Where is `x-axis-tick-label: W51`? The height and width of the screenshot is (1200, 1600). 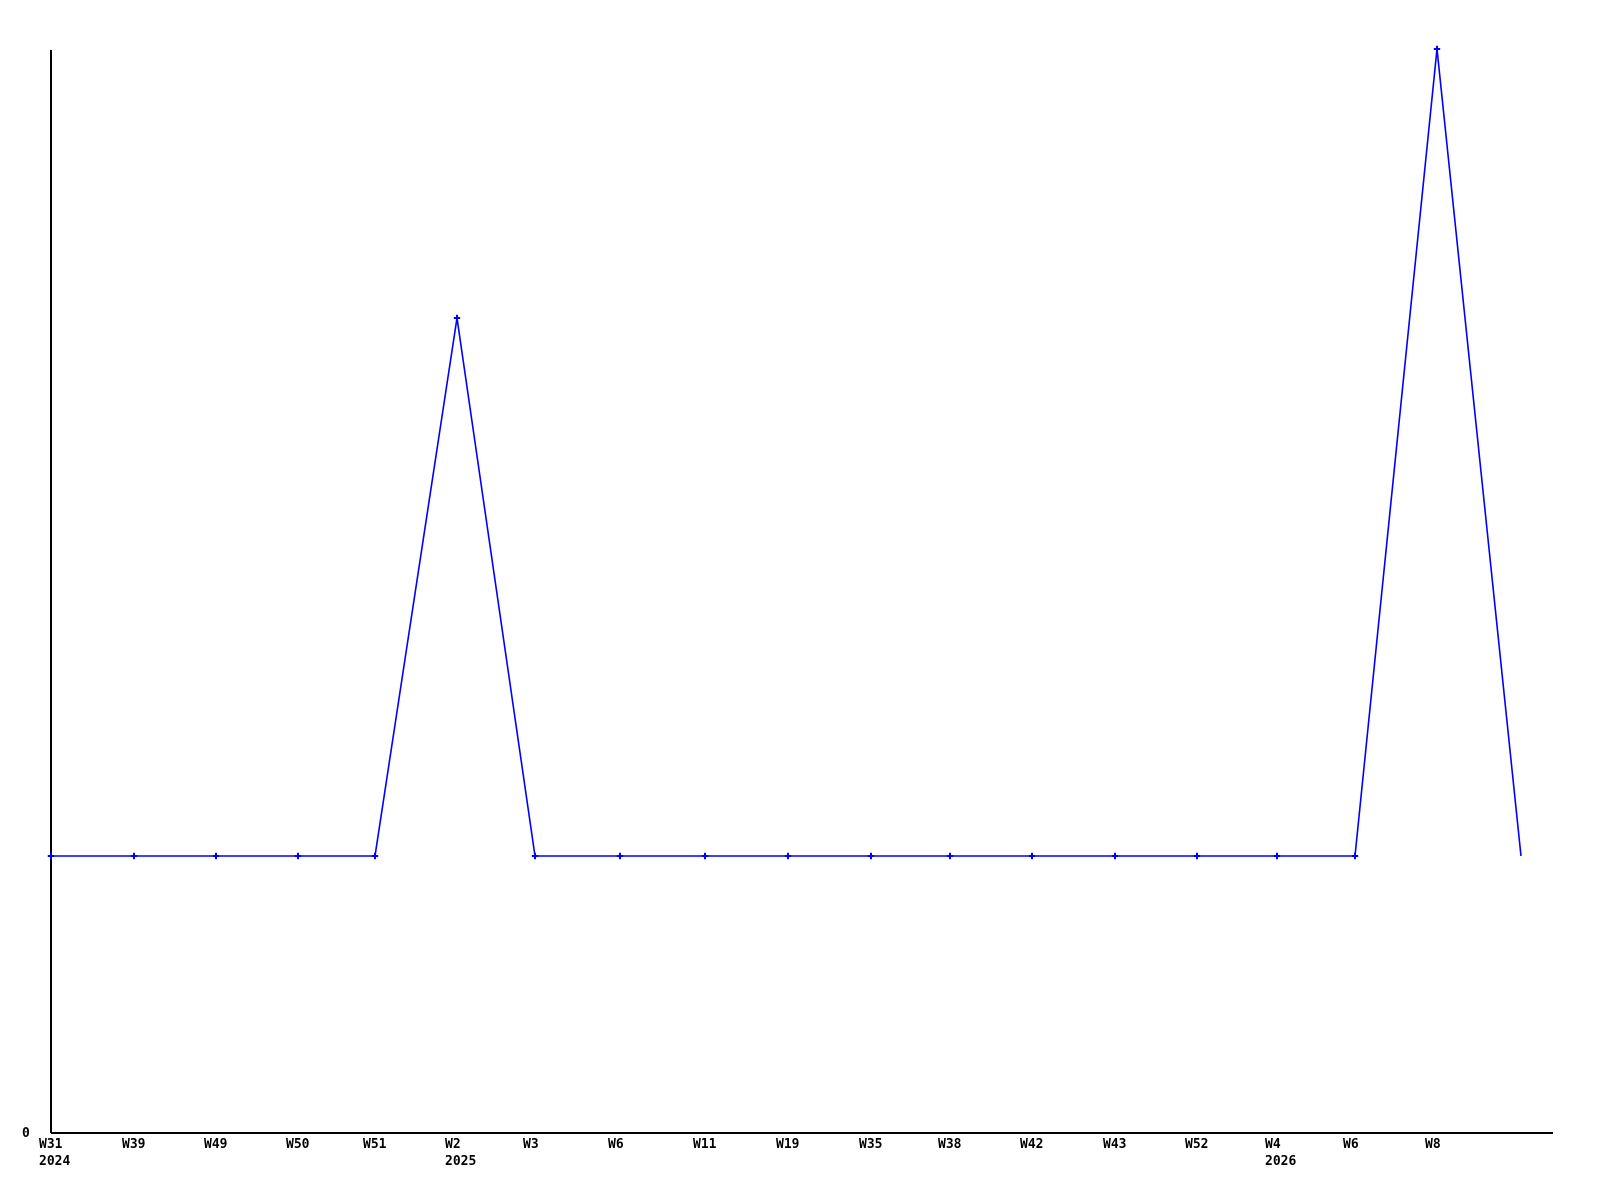
x-axis-tick-label: W51 is located at coordinates (374, 1144).